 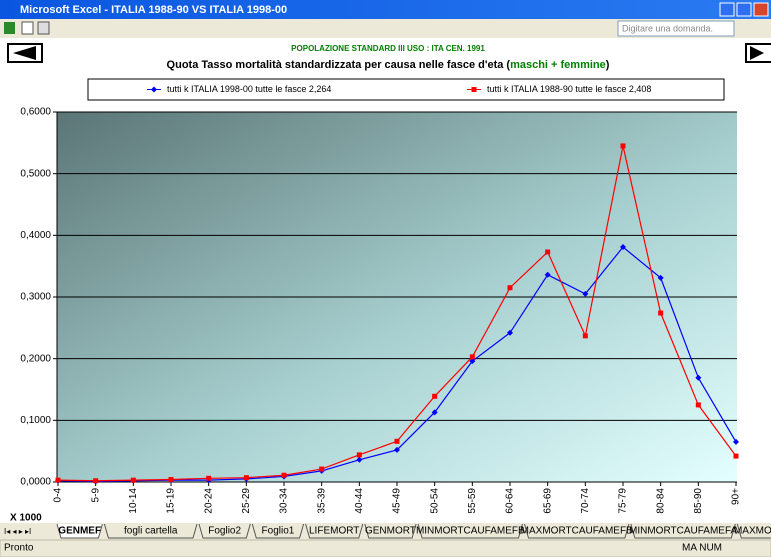 I want to click on x-tick-label: 0-4, so click(x=58, y=495).